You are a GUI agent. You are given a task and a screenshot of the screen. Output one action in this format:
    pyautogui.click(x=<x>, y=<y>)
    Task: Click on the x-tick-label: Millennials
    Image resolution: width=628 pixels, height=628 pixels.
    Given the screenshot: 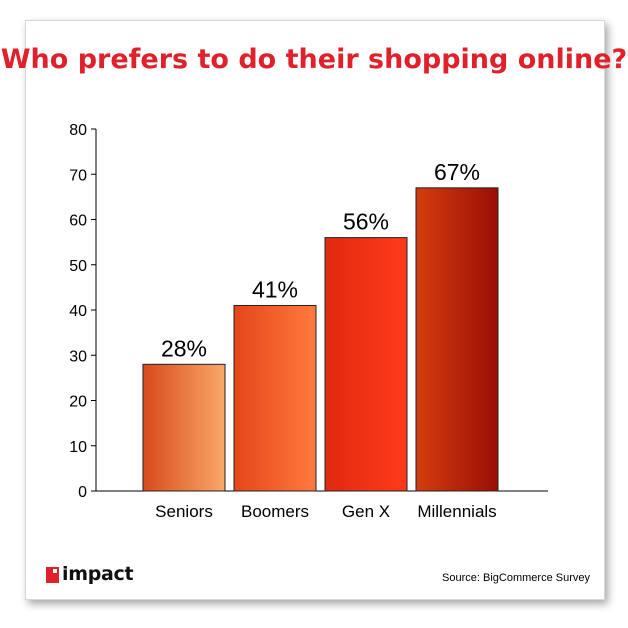 What is the action you would take?
    pyautogui.click(x=456, y=511)
    